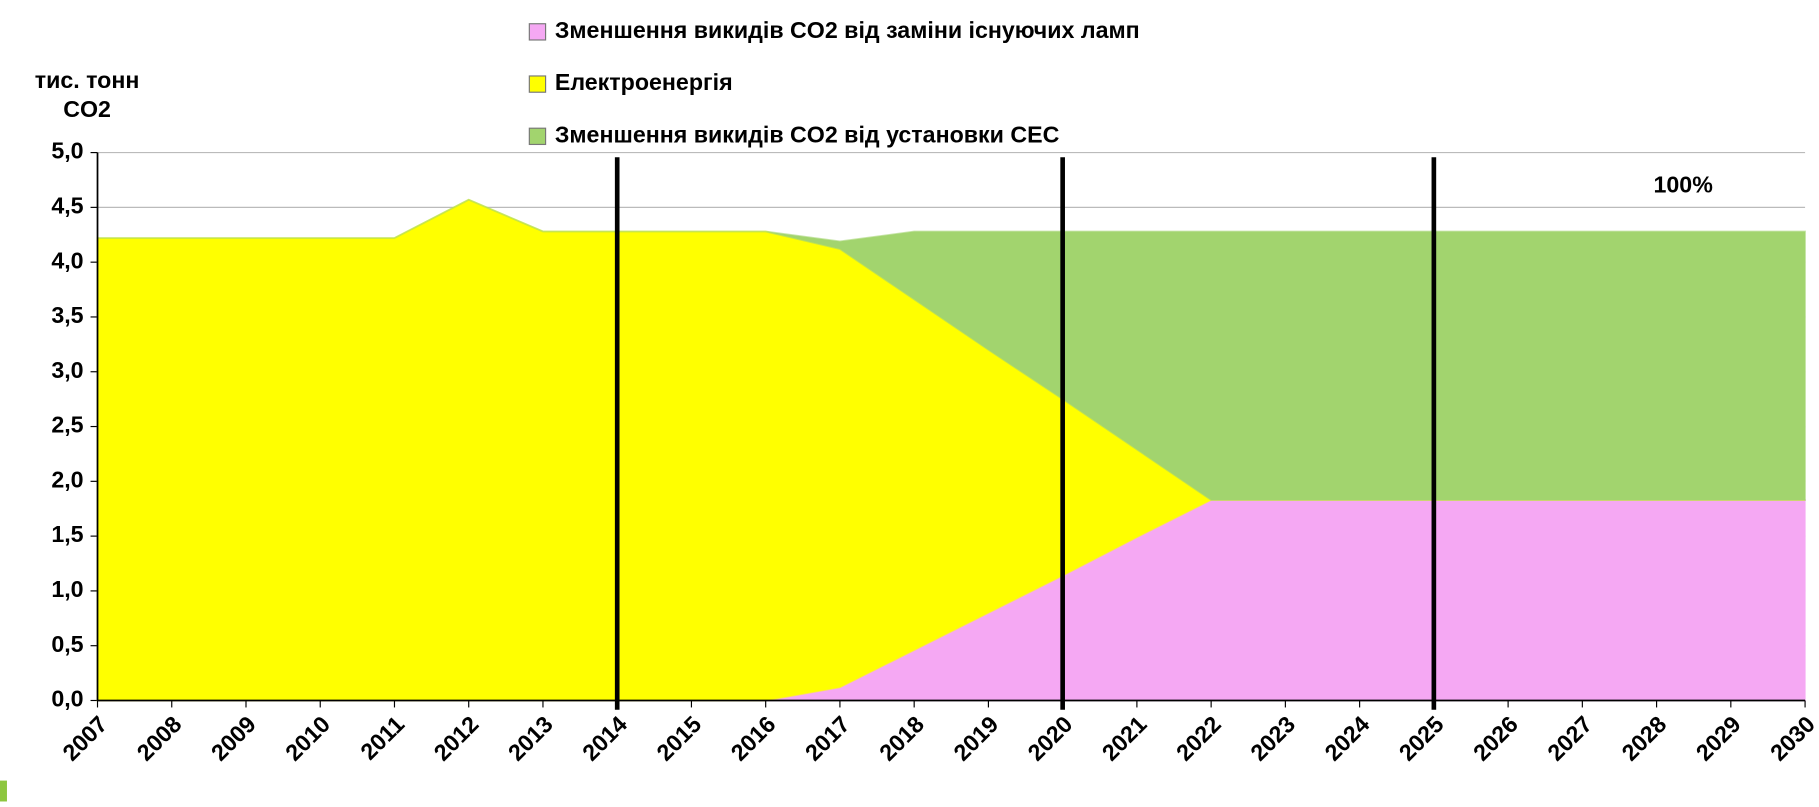 Image resolution: width=1819 pixels, height=807 pixels. What do you see at coordinates (530, 738) in the screenshot?
I see `x-tick-label: 2013` at bounding box center [530, 738].